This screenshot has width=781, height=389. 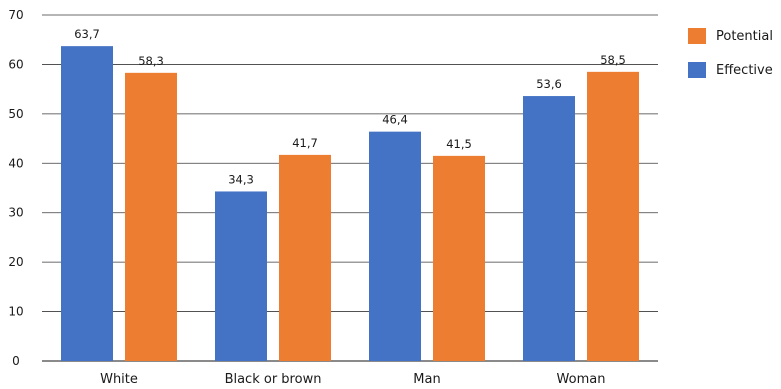 What do you see at coordinates (15, 163) in the screenshot?
I see `y-tick-label: 40` at bounding box center [15, 163].